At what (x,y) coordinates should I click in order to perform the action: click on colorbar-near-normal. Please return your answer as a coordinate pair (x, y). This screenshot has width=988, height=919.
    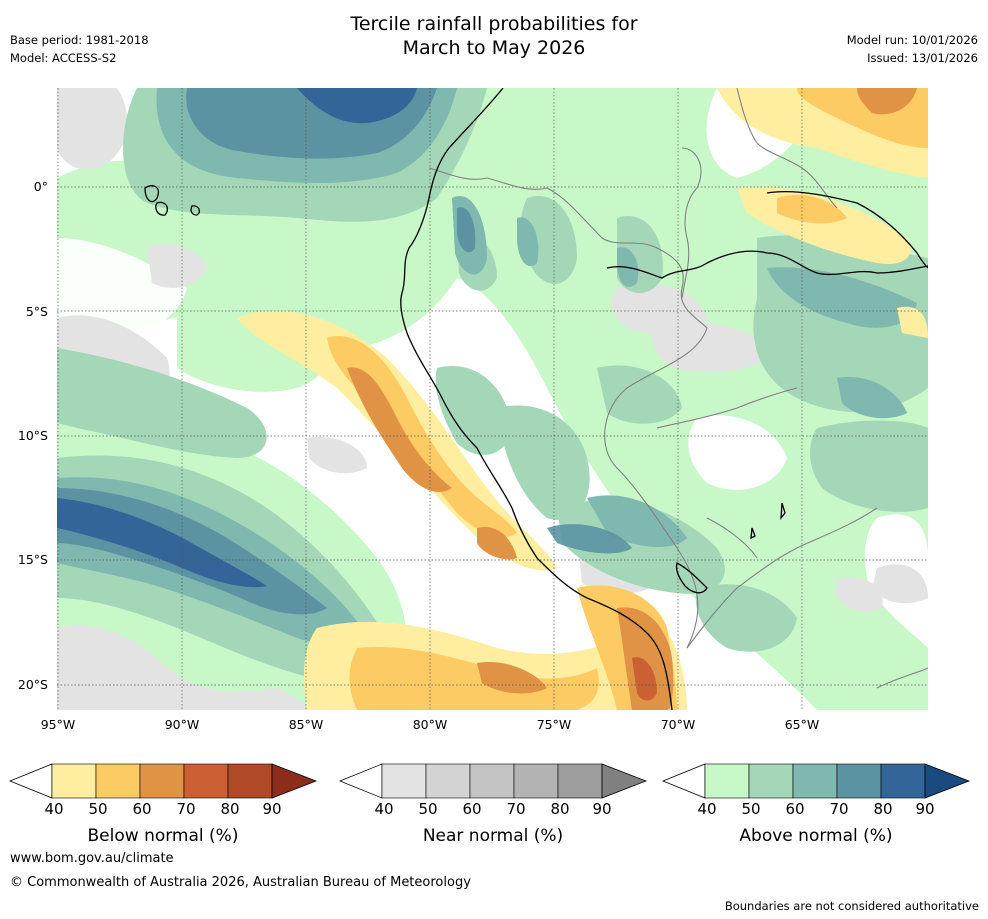
    Looking at the image, I should click on (493, 781).